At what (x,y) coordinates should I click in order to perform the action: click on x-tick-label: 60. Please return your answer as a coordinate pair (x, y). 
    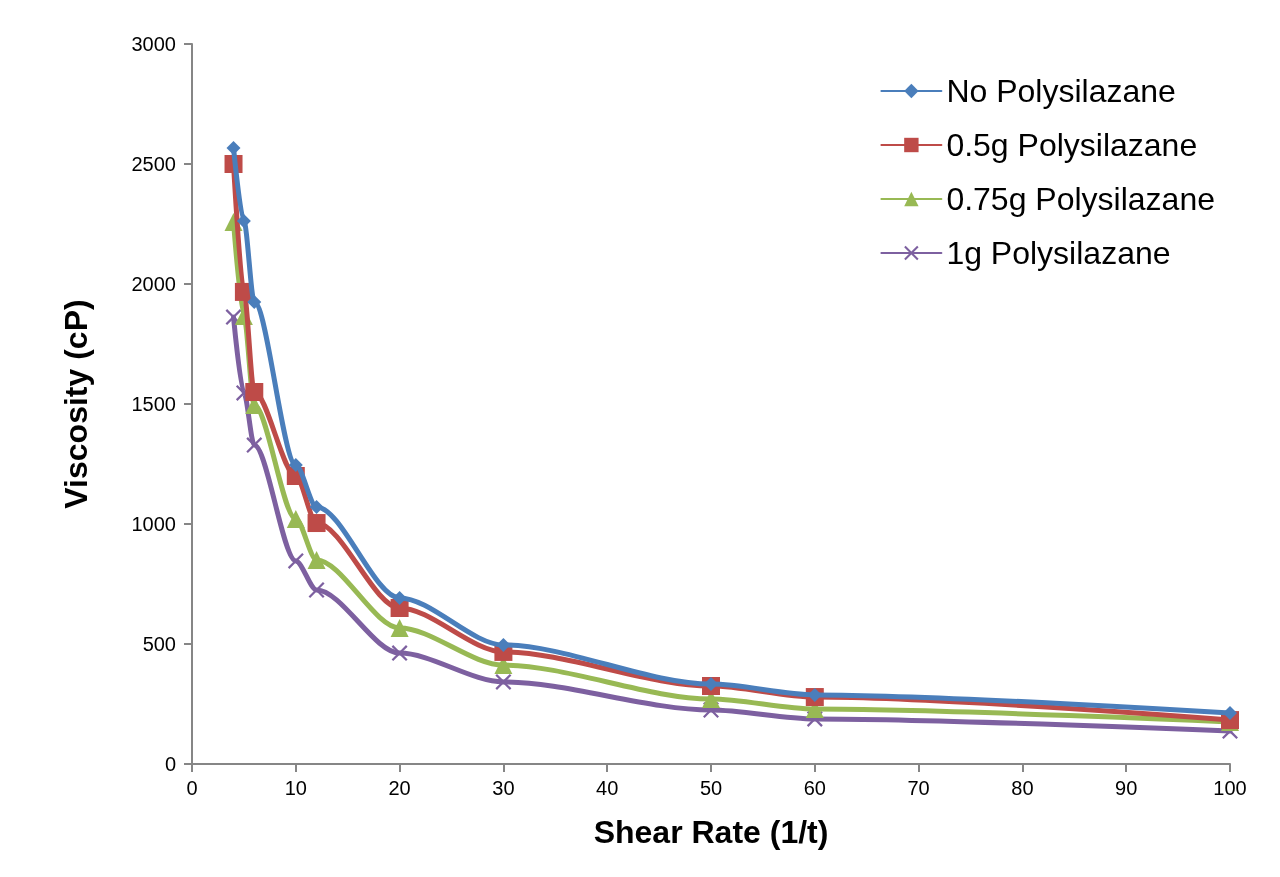
    Looking at the image, I should click on (814, 788).